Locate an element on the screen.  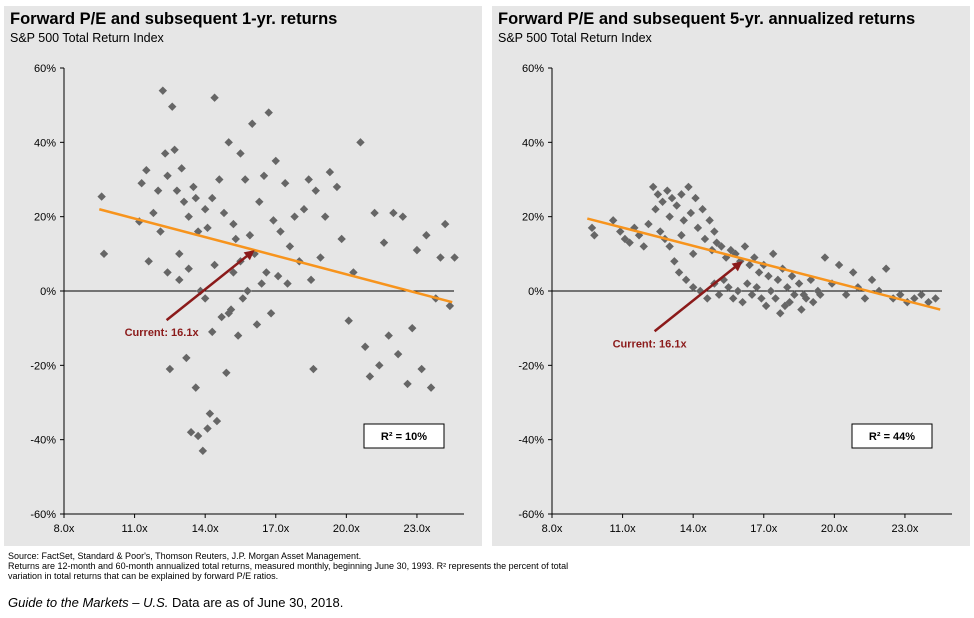
y-tick-label: 0% is located at coordinates (48, 292).